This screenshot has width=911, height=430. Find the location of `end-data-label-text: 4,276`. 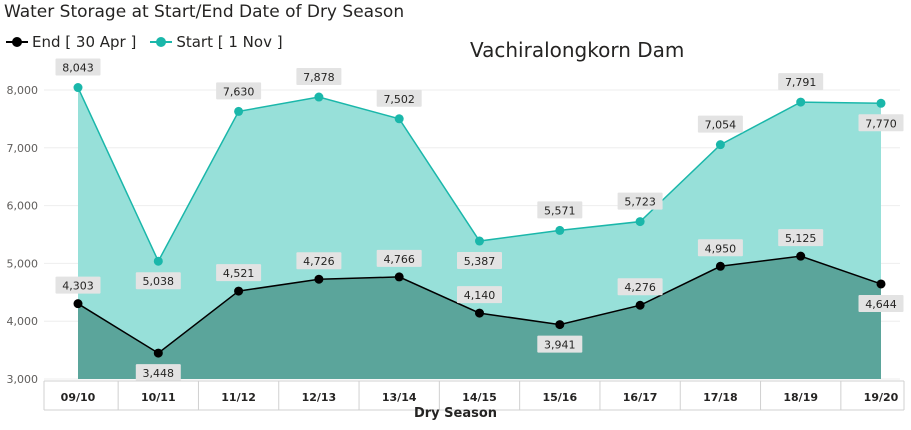

end-data-label-text: 4,276 is located at coordinates (640, 287).